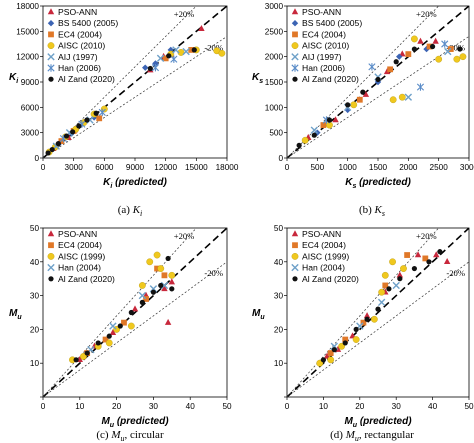  Describe the element at coordinates (274, 82) in the screenshot. I see `y-tick-label: 1500` at that location.